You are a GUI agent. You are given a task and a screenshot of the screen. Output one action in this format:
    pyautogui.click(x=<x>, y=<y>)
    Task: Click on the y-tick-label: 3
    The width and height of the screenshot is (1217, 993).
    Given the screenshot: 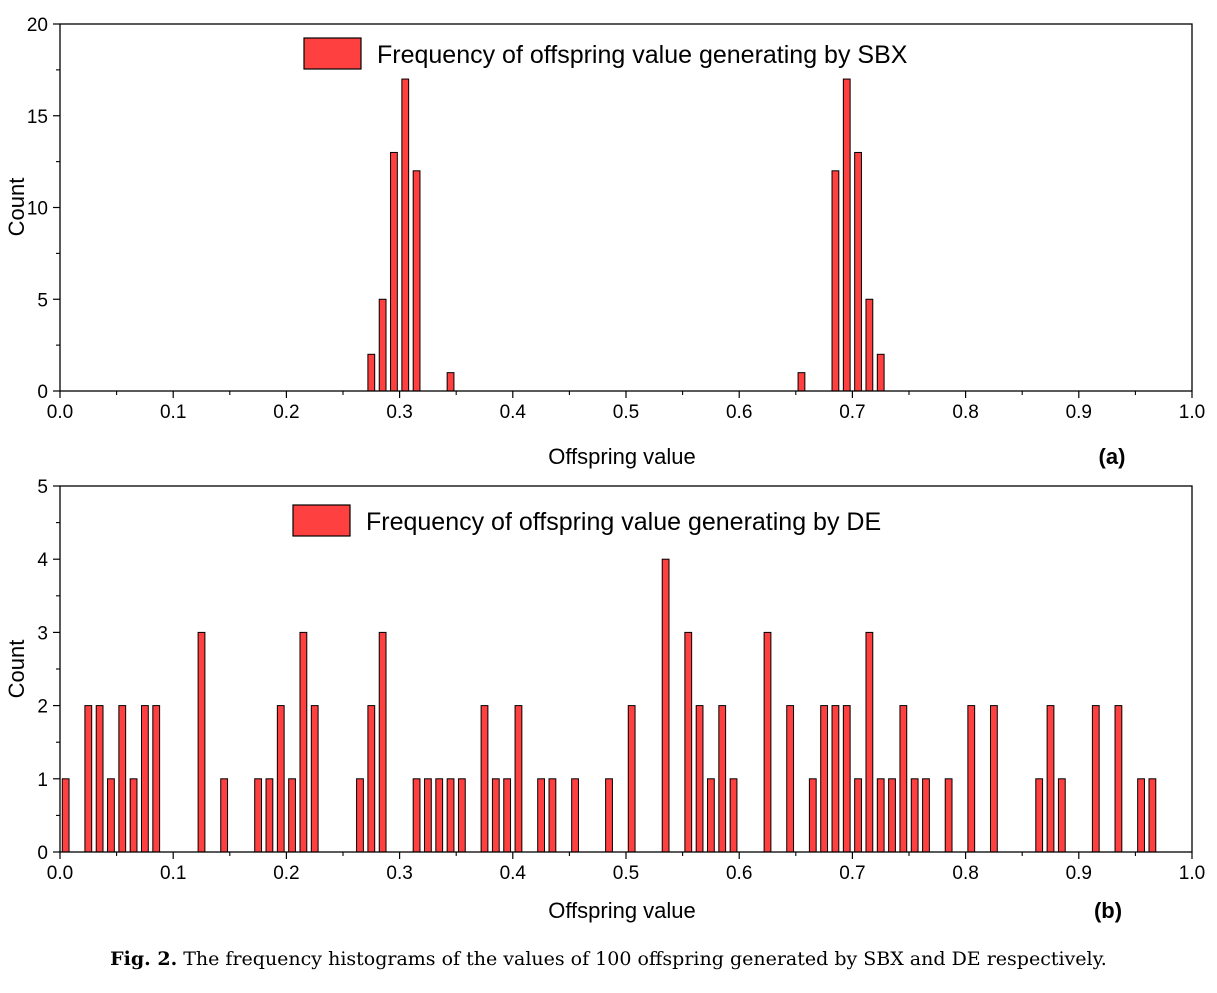 What is the action you would take?
    pyautogui.click(x=42, y=633)
    